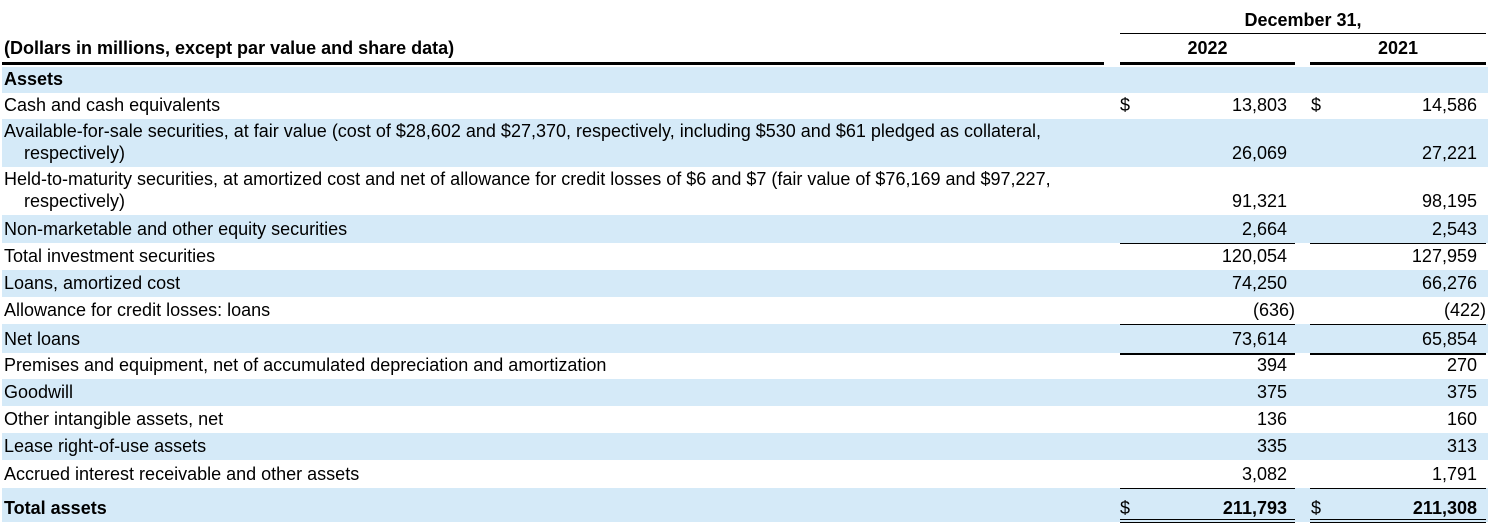 This screenshot has width=1500, height=527. Describe the element at coordinates (1449, 105) in the screenshot. I see `value-2021: 14,586` at that location.